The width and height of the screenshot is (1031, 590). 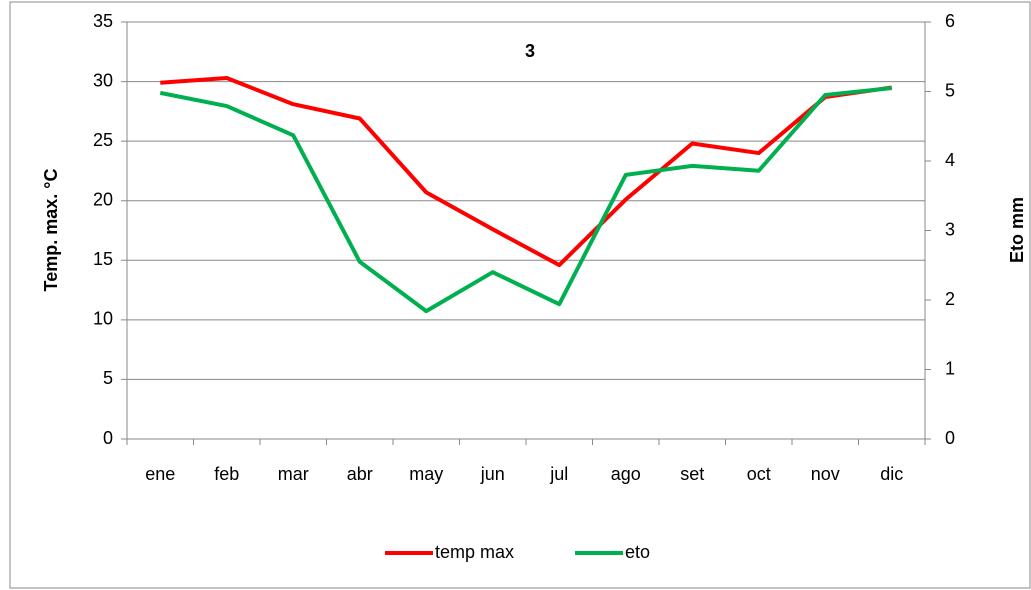 What do you see at coordinates (103, 199) in the screenshot?
I see `y-tick-label: 20` at bounding box center [103, 199].